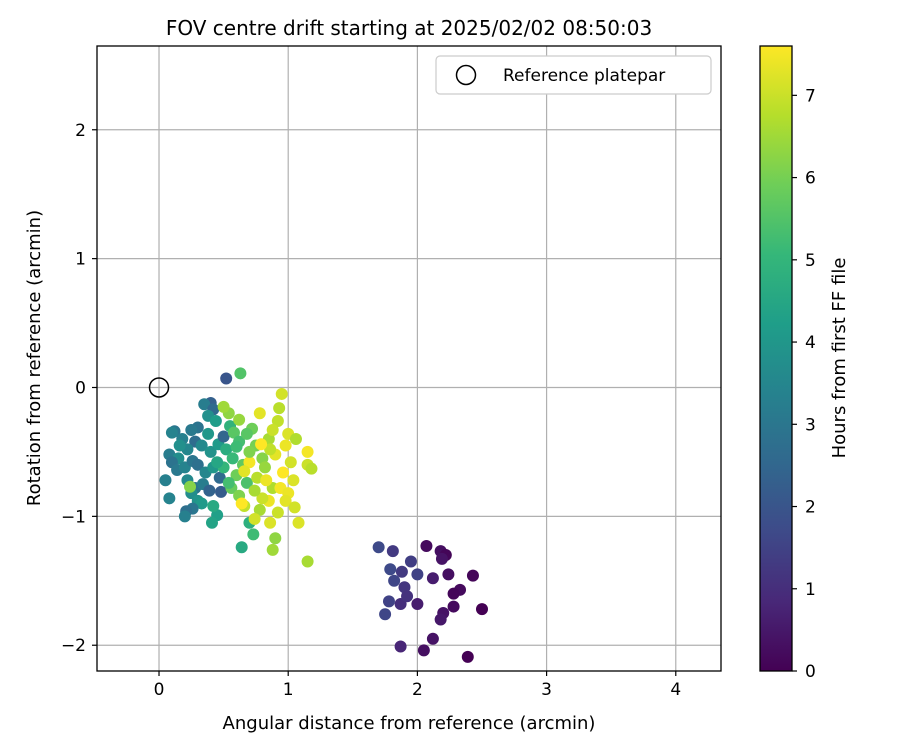 This screenshot has width=900, height=750. What do you see at coordinates (810, 590) in the screenshot?
I see `colorbar-tick-label: 1` at bounding box center [810, 590].